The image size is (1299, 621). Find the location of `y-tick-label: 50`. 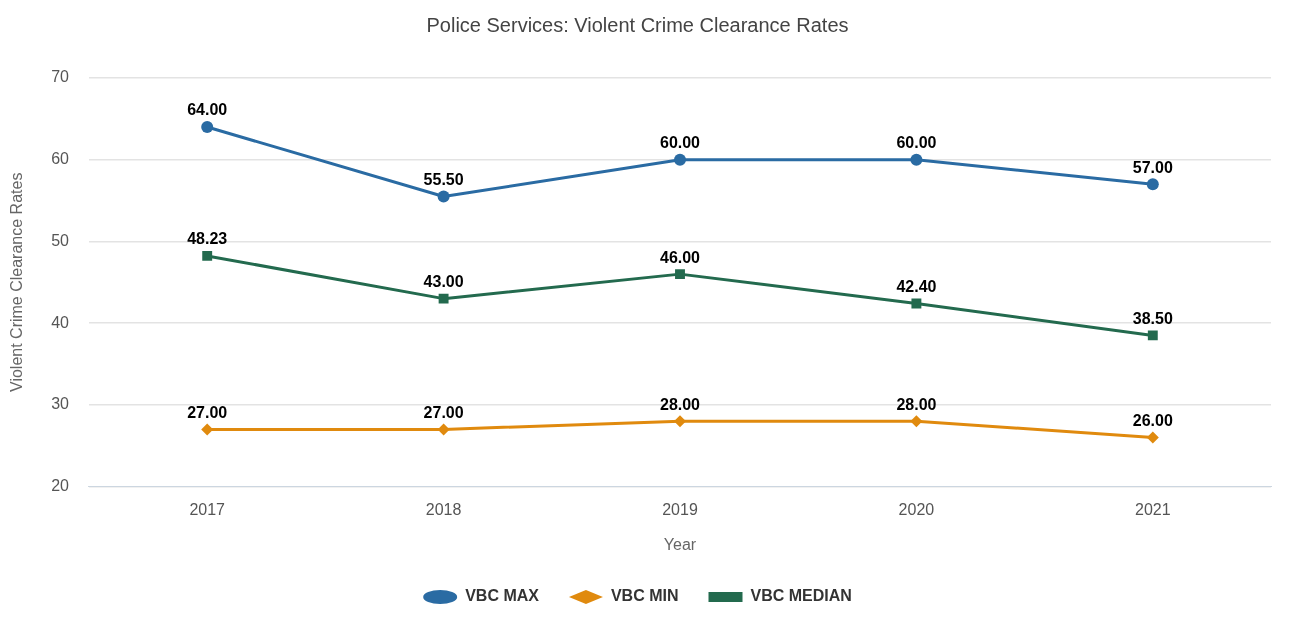

y-tick-label: 50 is located at coordinates (60, 240).